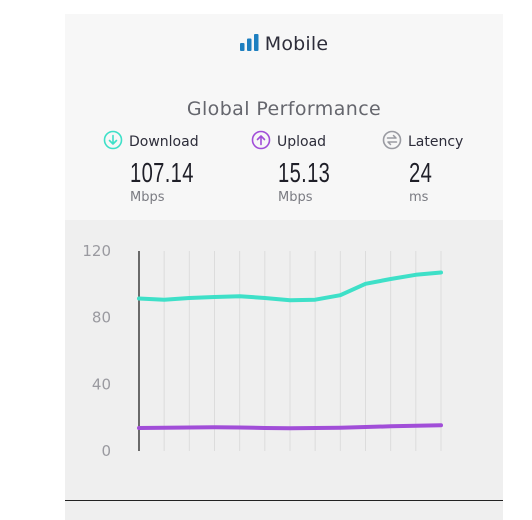 The image size is (532, 520). I want to click on y-tick-label: 40, so click(101, 384).